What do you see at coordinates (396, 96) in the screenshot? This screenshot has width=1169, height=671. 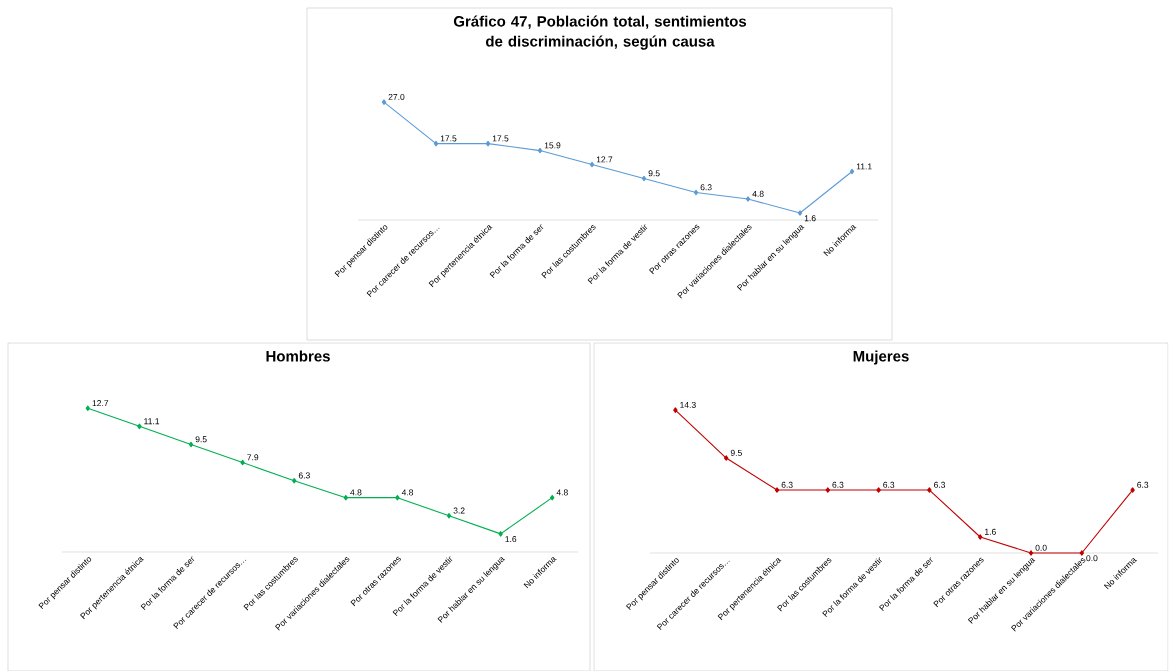 I see `data-label: 27.0` at bounding box center [396, 96].